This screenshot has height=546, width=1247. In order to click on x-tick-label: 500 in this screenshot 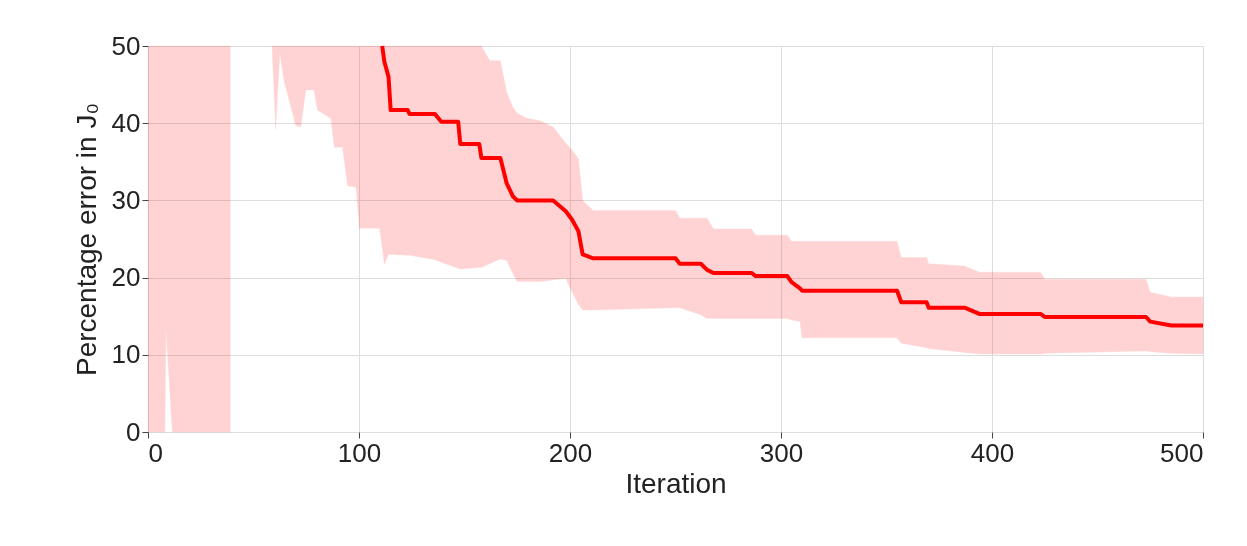, I will do `click(1182, 452)`.